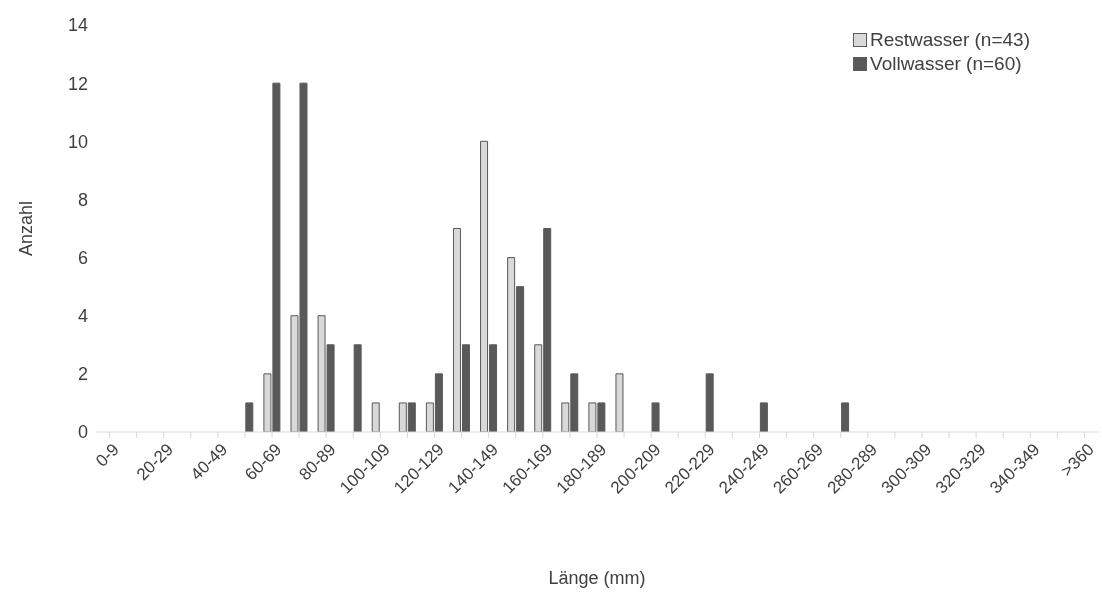  I want to click on y-tick-label: 0, so click(82, 432).